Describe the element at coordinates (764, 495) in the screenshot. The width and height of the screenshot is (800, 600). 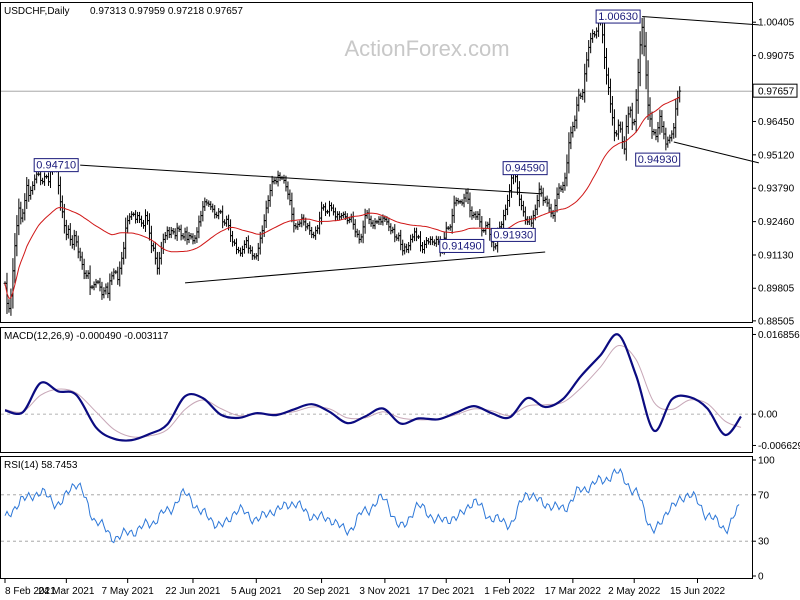
I see `rsi-tick-label: 70` at that location.